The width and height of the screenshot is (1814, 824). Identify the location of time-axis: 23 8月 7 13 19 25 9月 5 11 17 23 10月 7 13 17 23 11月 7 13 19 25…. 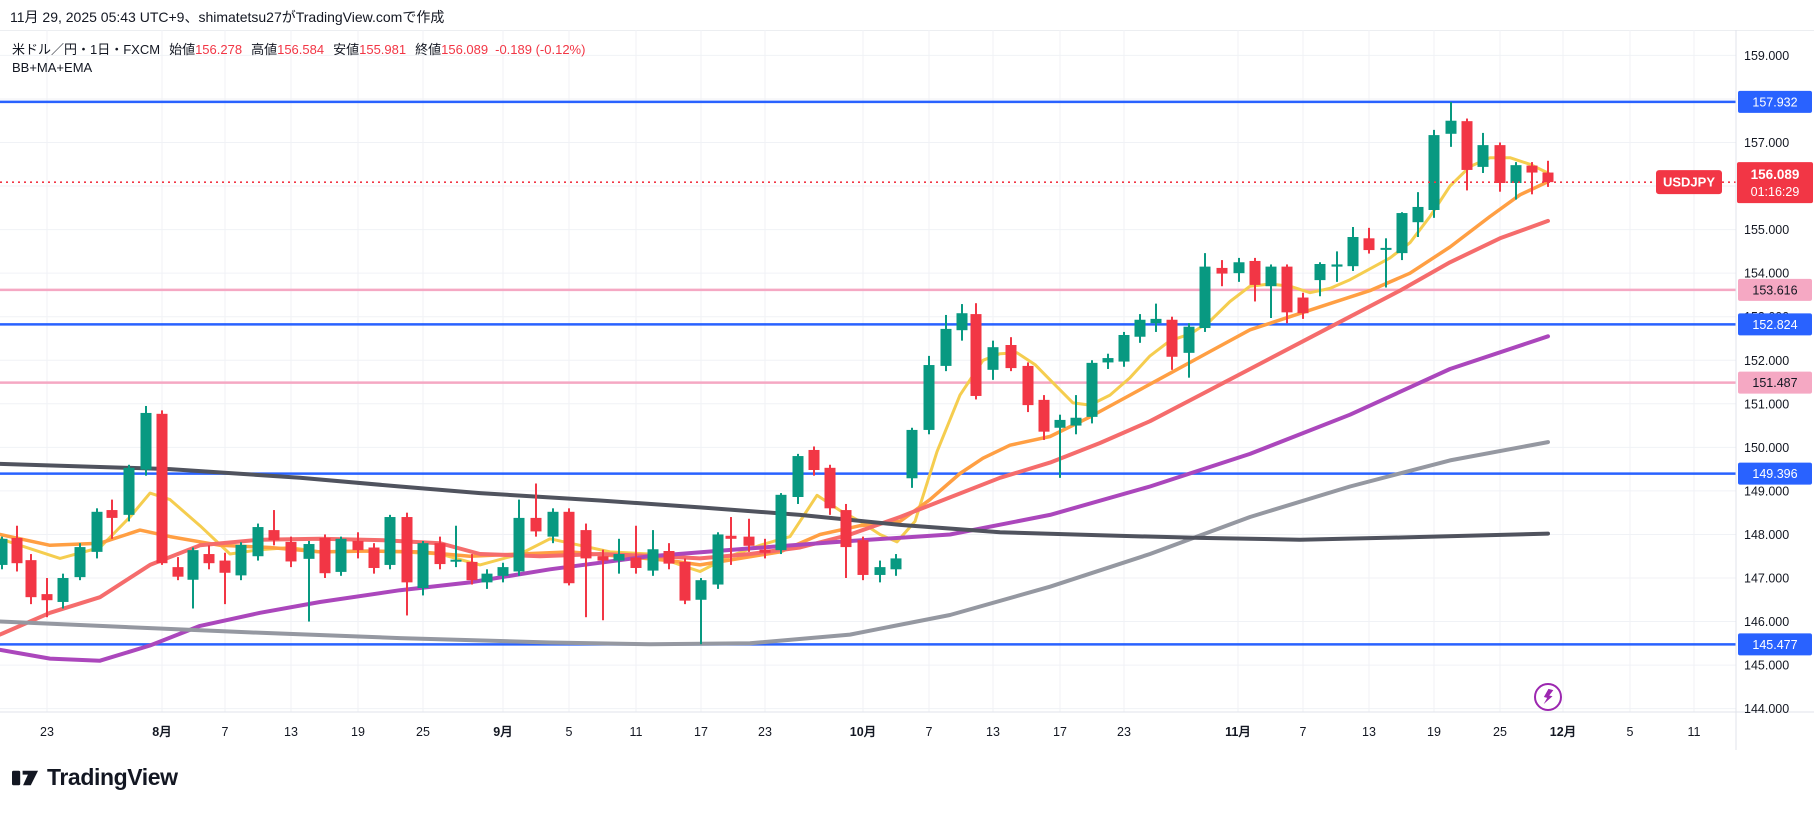
(870, 732).